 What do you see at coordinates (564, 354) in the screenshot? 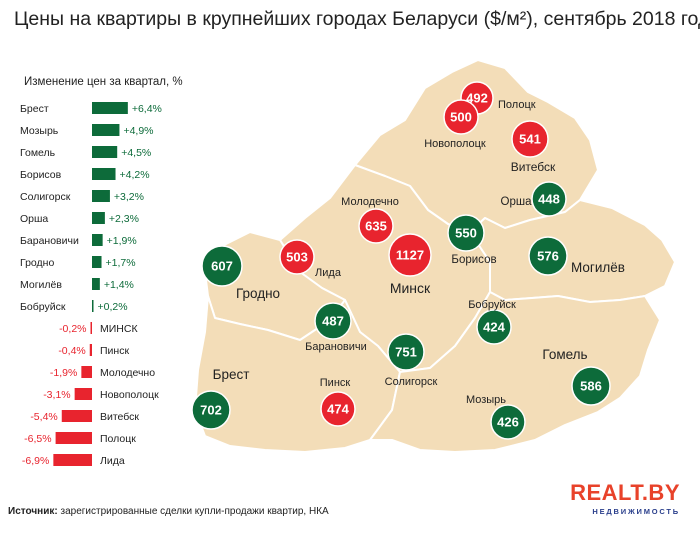
I see `city-name-label: Гомель` at bounding box center [564, 354].